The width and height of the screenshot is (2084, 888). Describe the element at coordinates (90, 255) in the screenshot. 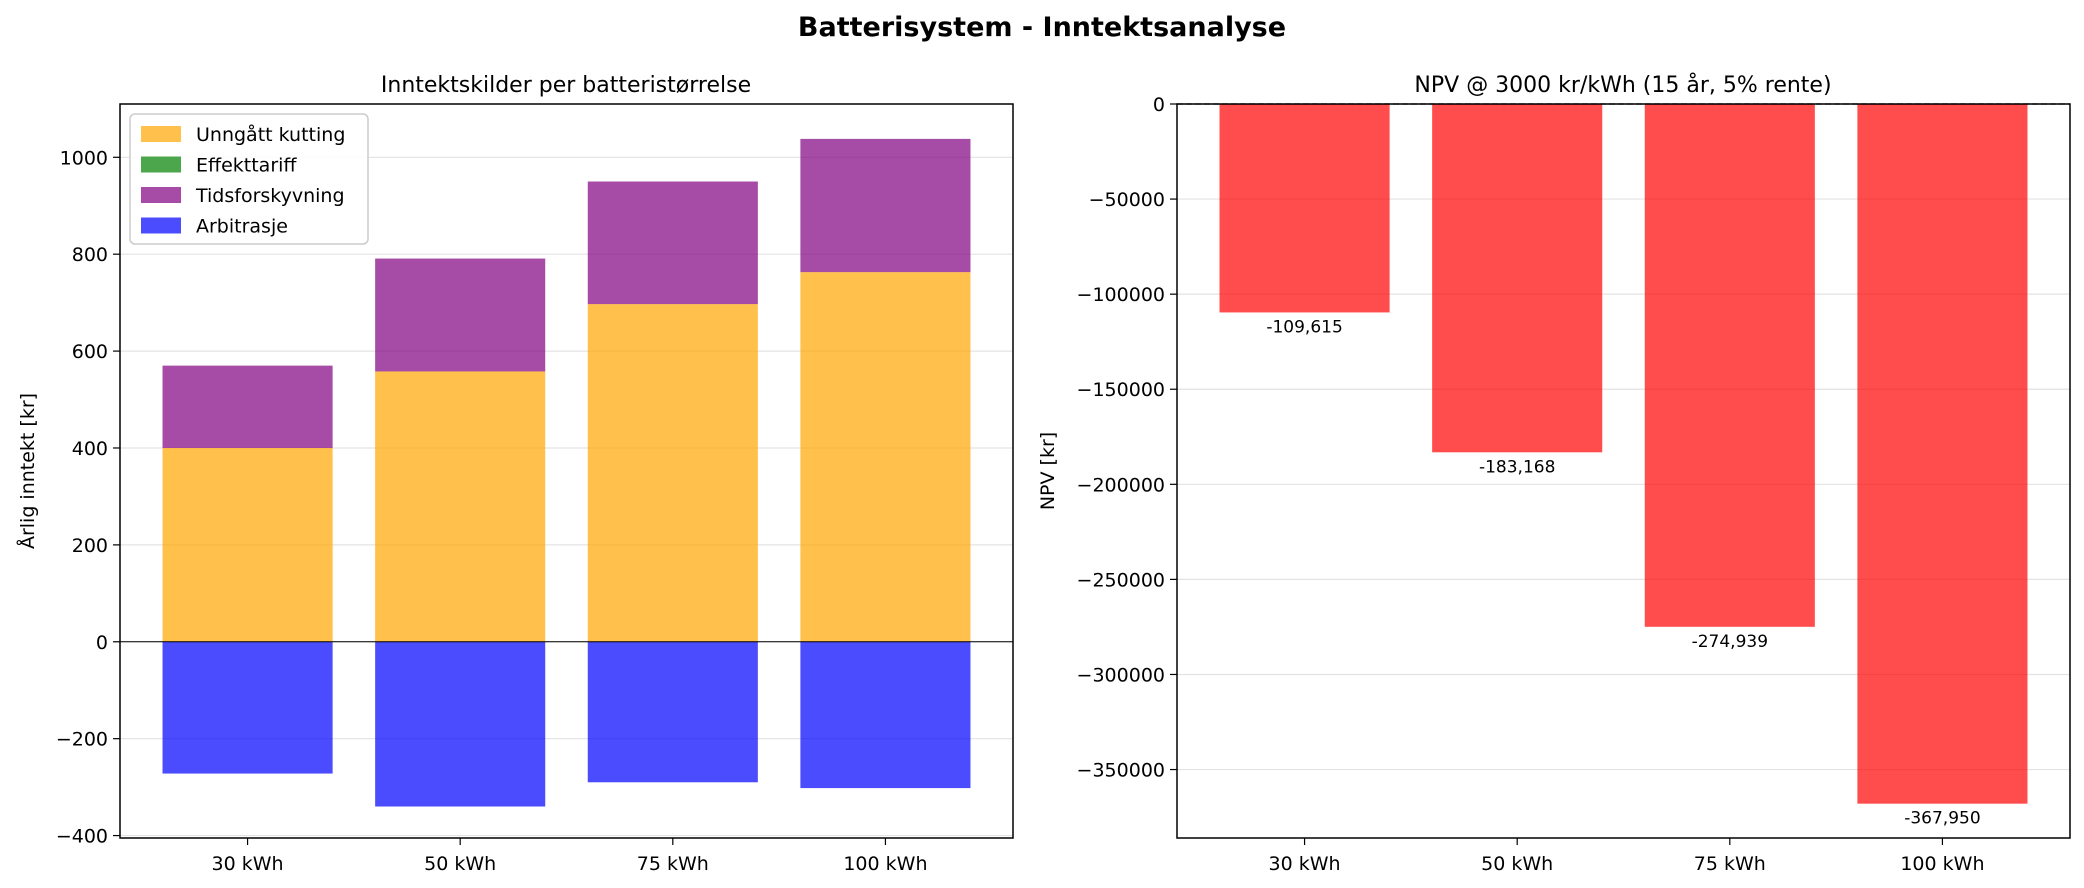

I see `left-y-tick-label: 800` at that location.